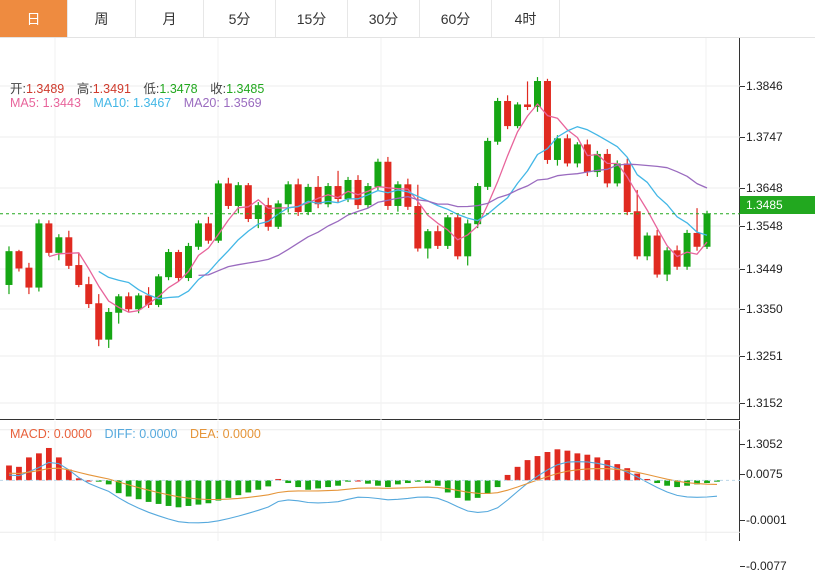 The height and width of the screenshot is (573, 815). Describe the element at coordinates (158, 434) in the screenshot. I see `diff-value: 0.0000` at that location.